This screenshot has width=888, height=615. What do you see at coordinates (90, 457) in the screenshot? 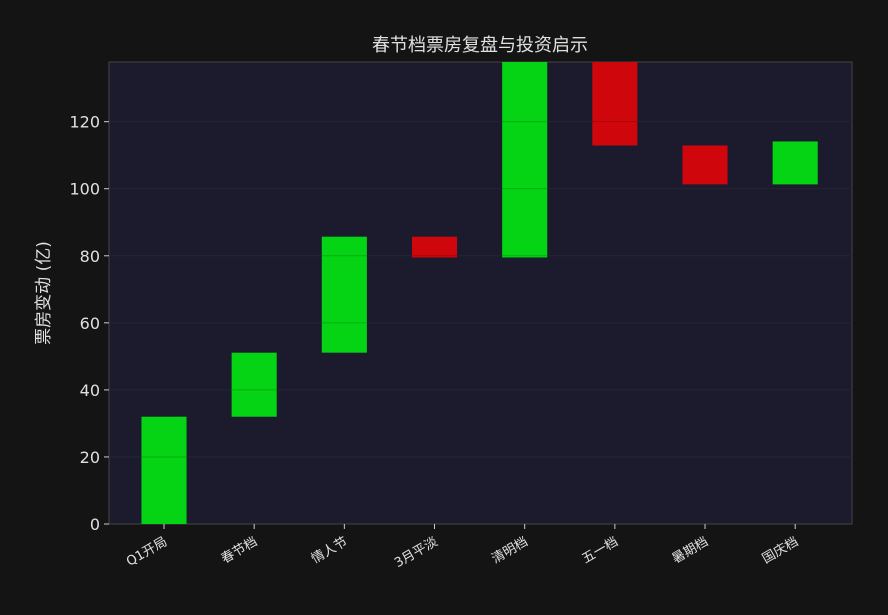
I see `y-tick-label: 20` at bounding box center [90, 457].